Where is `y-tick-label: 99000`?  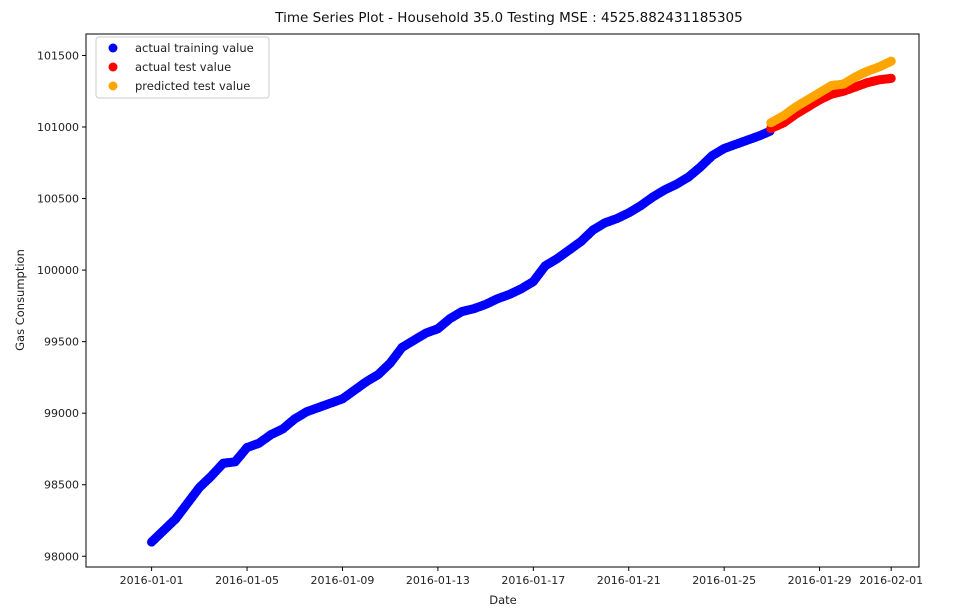 y-tick-label: 99000 is located at coordinates (61, 413).